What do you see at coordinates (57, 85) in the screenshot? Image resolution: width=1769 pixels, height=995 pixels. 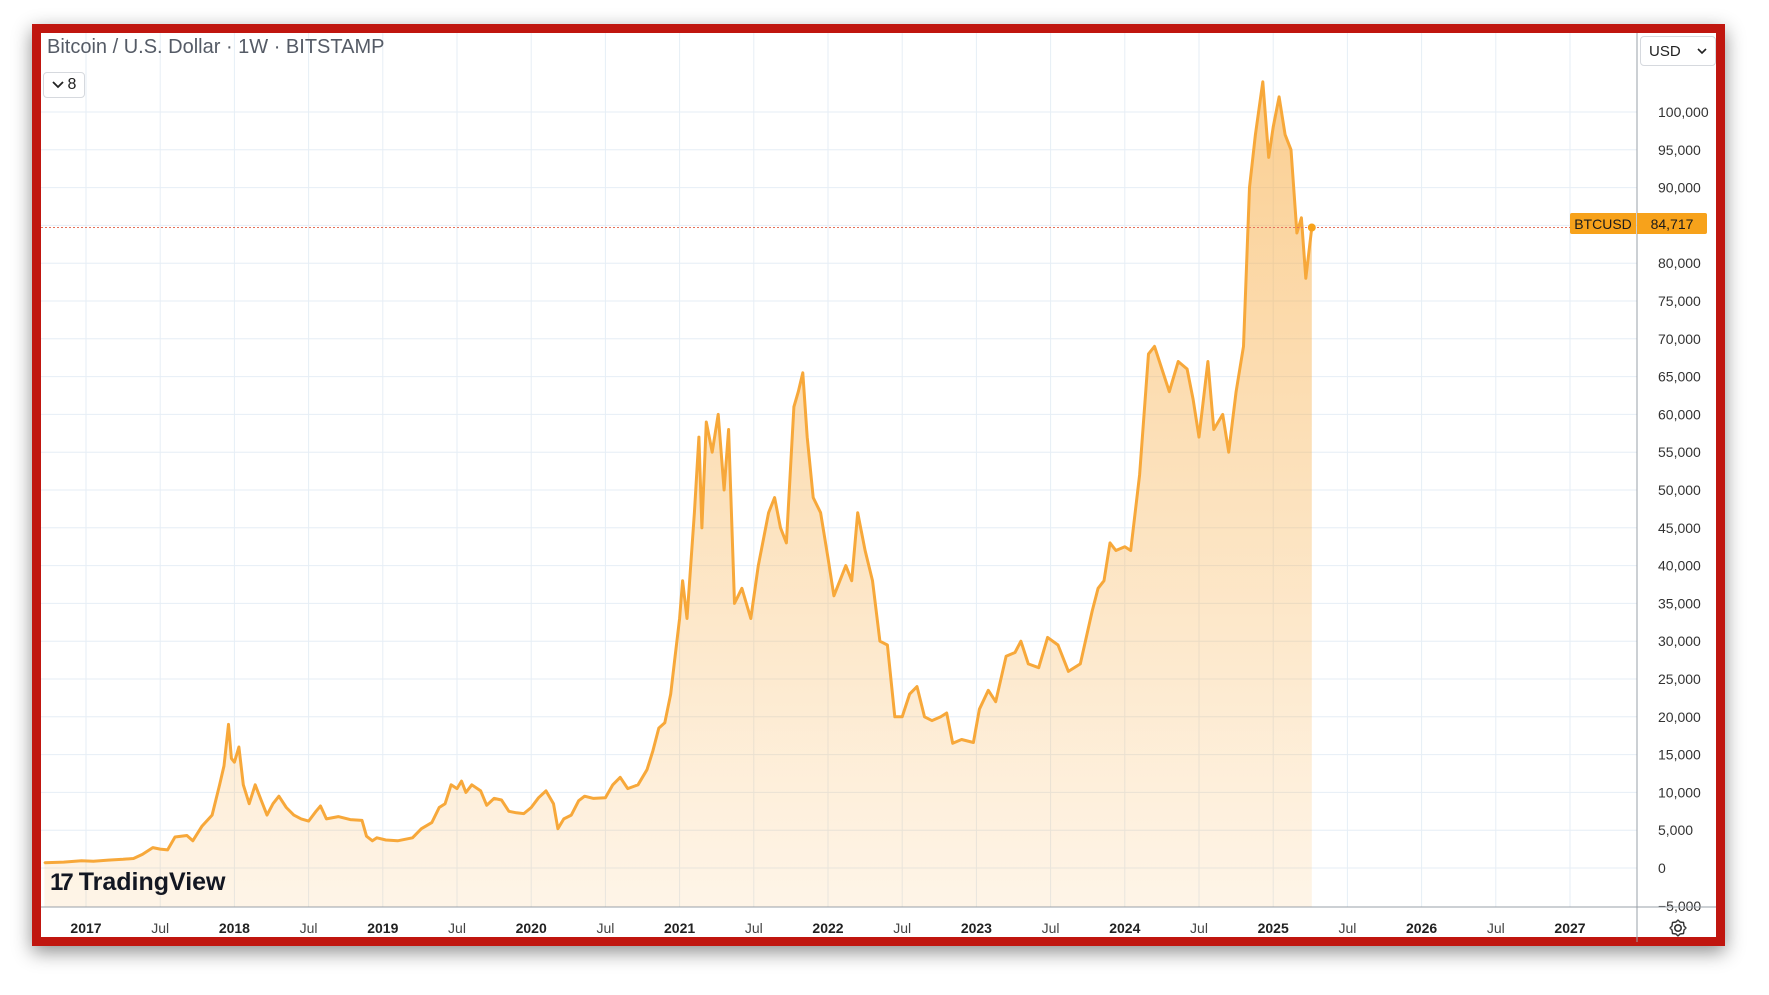 I see `chevron-down-icon` at bounding box center [57, 85].